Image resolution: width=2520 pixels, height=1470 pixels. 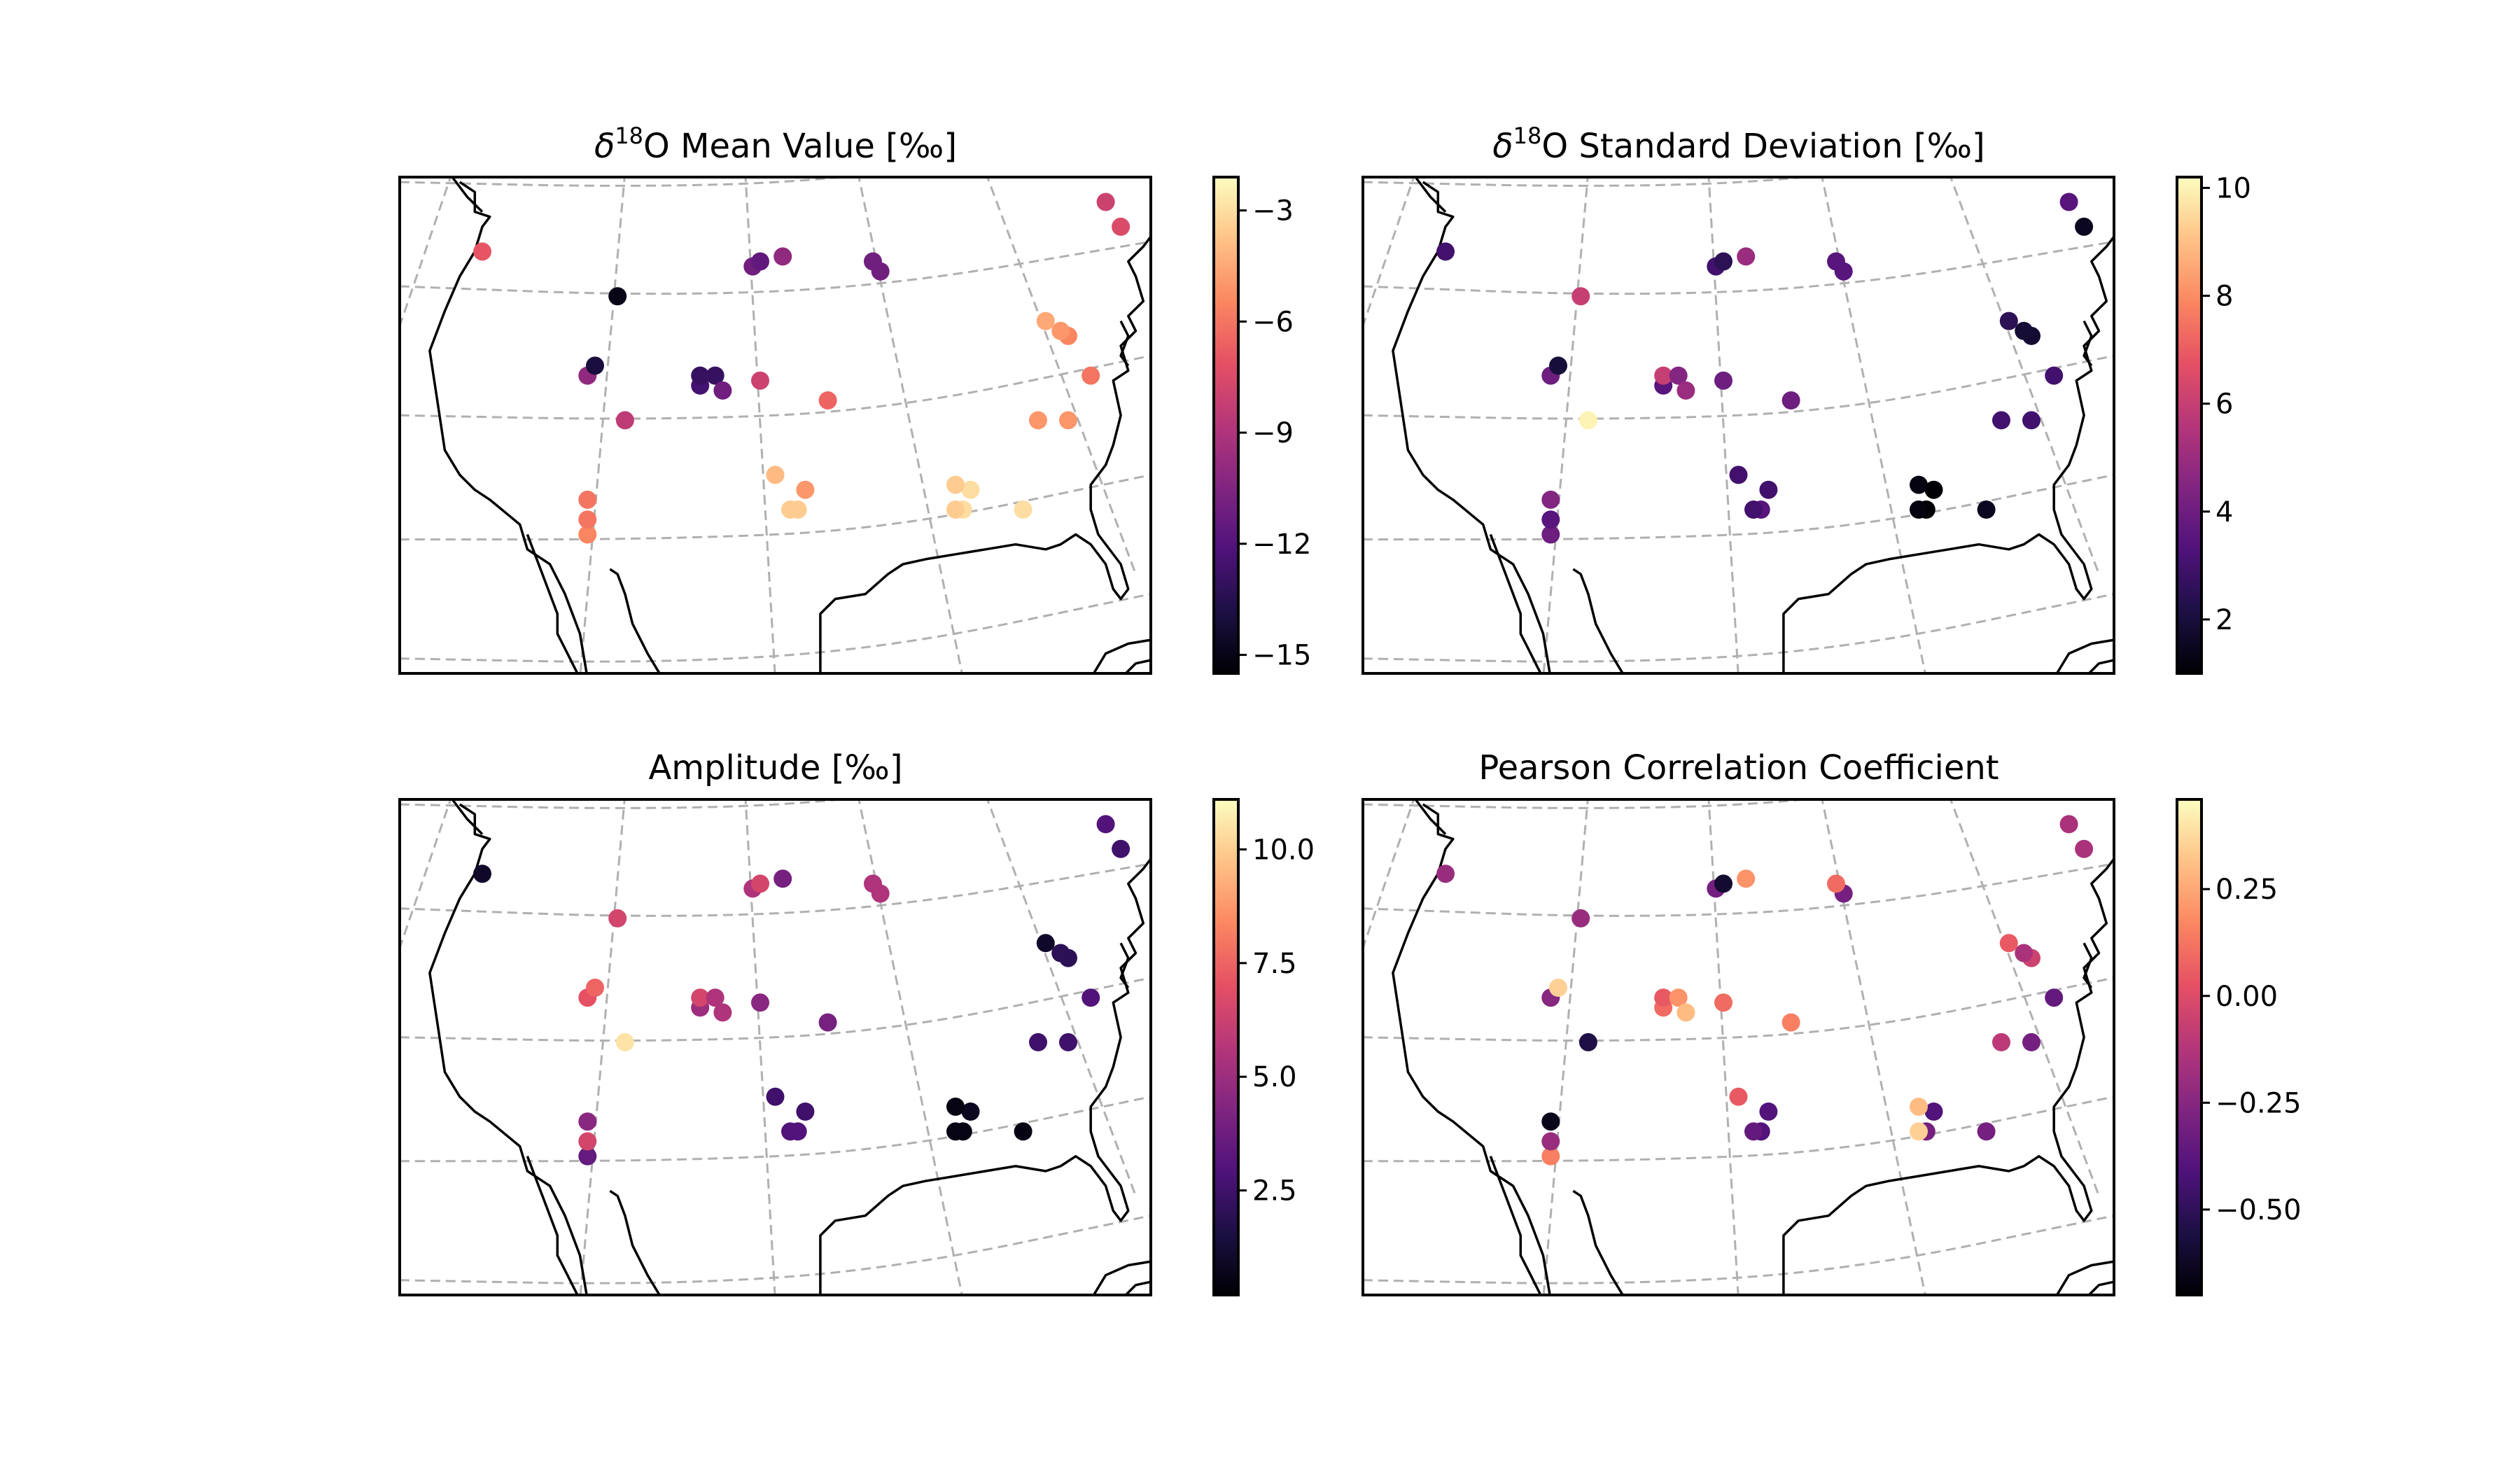 What do you see at coordinates (775, 768) in the screenshot?
I see `panel-title: Amplitude [‰]` at bounding box center [775, 768].